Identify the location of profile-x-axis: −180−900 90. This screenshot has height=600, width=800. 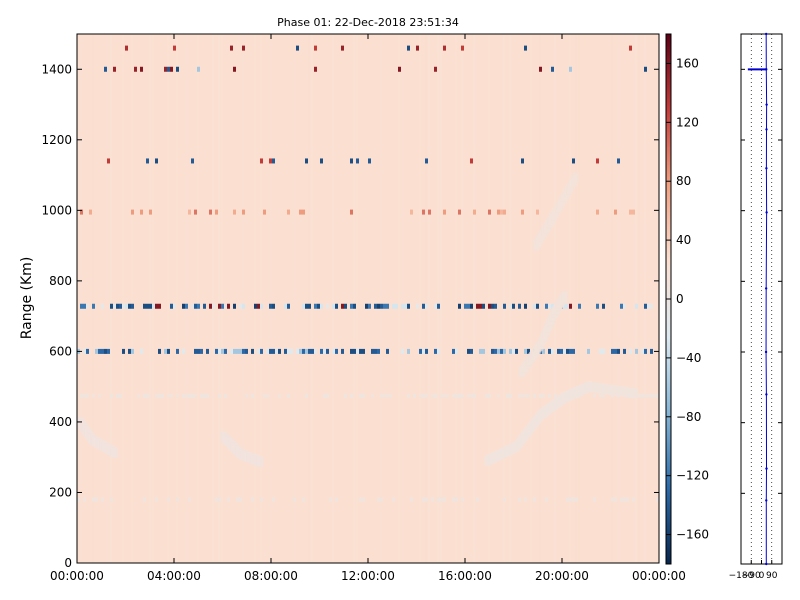
(753, 570).